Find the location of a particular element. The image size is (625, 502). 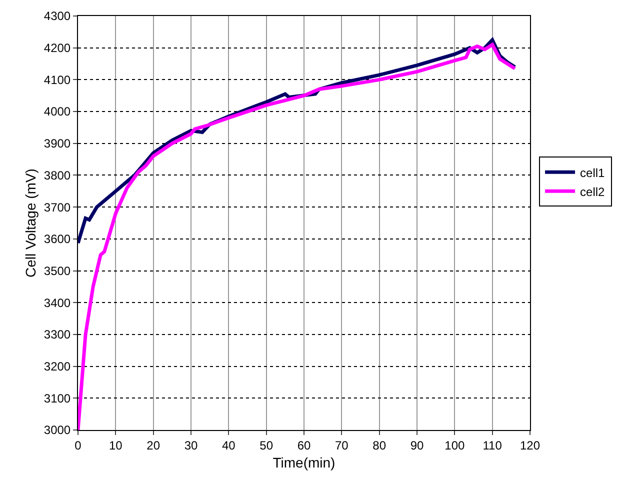

x-tick-label: 100 is located at coordinates (454, 445).